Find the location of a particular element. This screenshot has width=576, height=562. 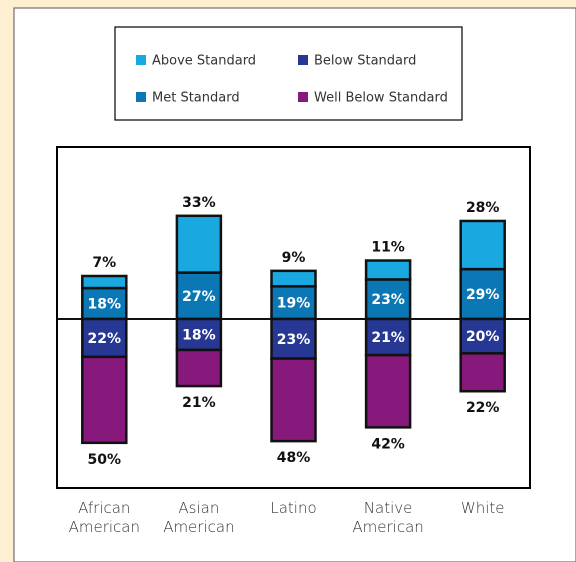

data-label: 27% is located at coordinates (199, 297).